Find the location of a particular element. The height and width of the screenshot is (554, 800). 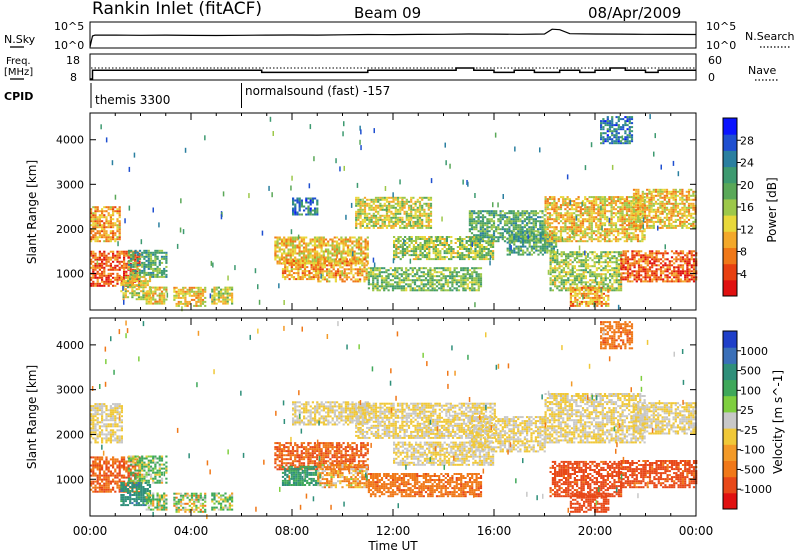

freq-panel-frame is located at coordinates (393, 67).